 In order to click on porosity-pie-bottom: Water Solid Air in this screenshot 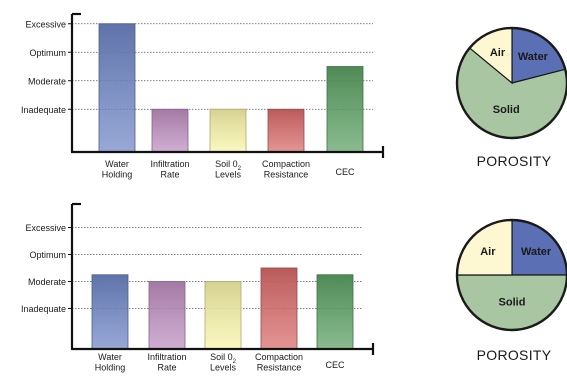, I will do `click(511, 275)`.